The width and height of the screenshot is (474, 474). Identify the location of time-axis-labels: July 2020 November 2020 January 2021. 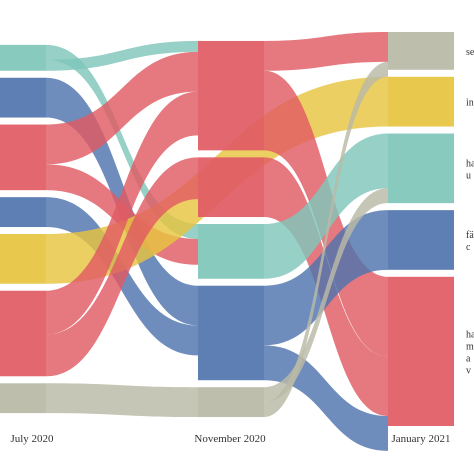
(230, 439).